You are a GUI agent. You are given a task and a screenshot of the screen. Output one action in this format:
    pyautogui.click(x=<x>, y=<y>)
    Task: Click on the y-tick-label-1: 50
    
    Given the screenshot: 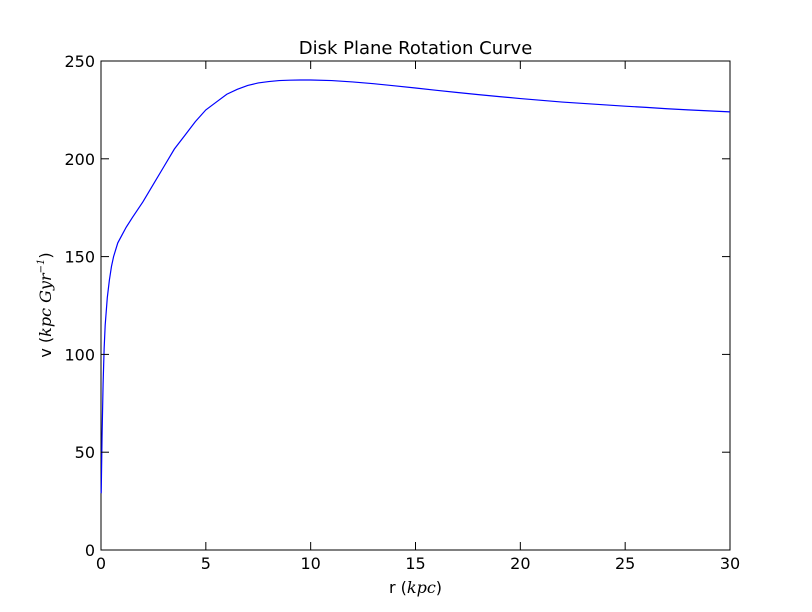 What is the action you would take?
    pyautogui.click(x=85, y=452)
    